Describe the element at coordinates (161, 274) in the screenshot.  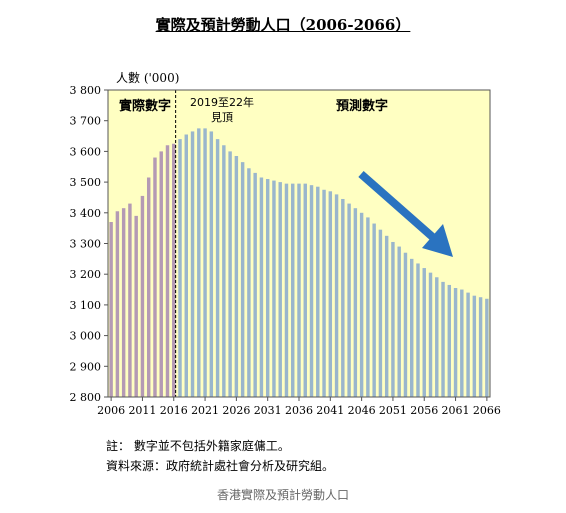
I see `bar-actual-2014` at that location.